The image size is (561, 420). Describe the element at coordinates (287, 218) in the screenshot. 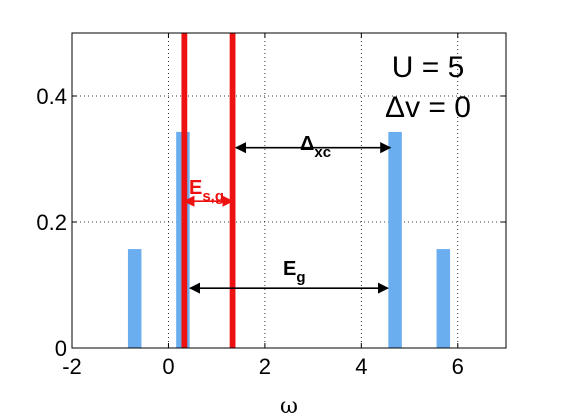

I see `arrows` at that location.